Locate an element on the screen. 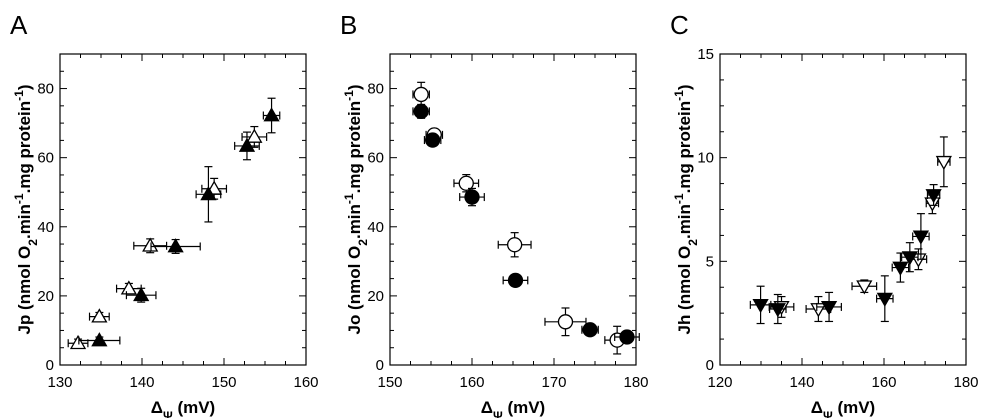 The width and height of the screenshot is (982, 418). x-tick-label: 140 is located at coordinates (141, 382).